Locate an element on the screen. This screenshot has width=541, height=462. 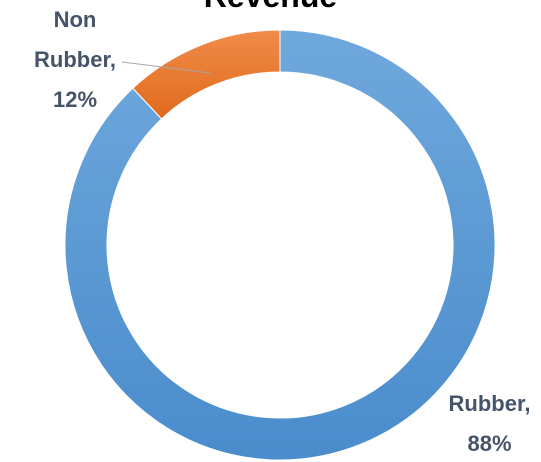
leader-line is located at coordinates (166, 67).